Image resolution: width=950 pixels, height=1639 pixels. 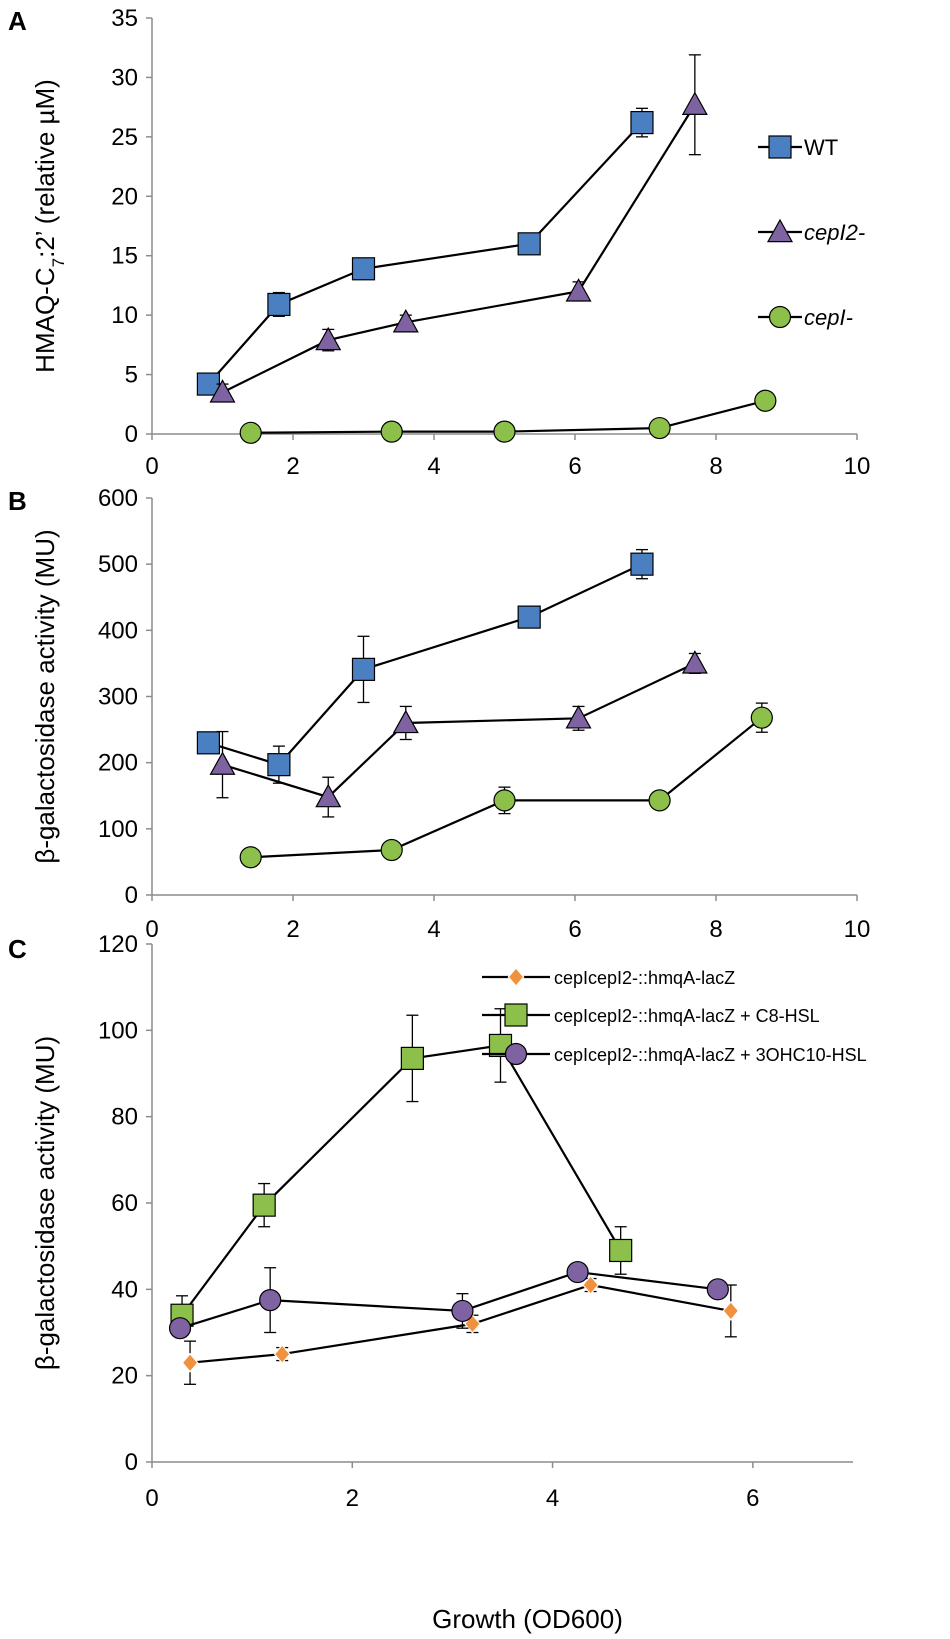 What do you see at coordinates (49, 226) in the screenshot?
I see `y-axis-label: HMAQ-C7:2’ (relative µM)` at bounding box center [49, 226].